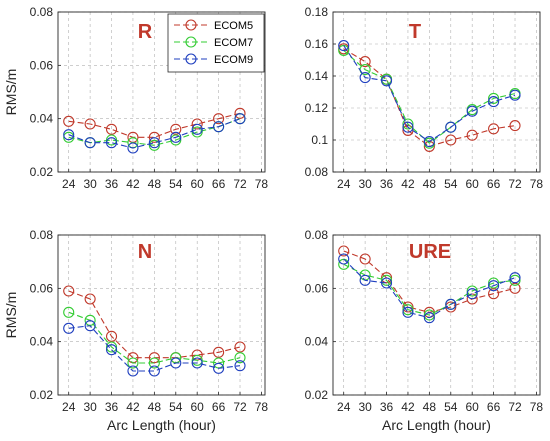  I want to click on legend-marker-ecom9, so click(191, 59).